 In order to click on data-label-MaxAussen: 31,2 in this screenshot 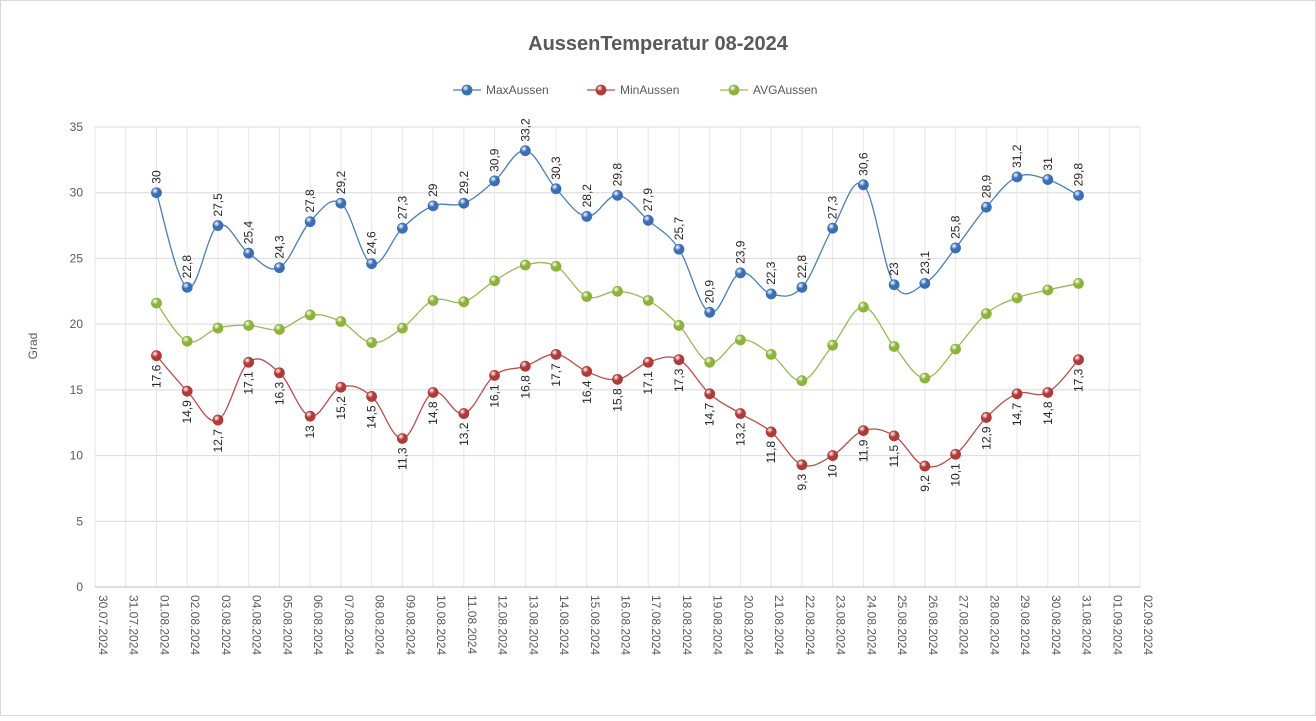, I will do `click(1017, 156)`.